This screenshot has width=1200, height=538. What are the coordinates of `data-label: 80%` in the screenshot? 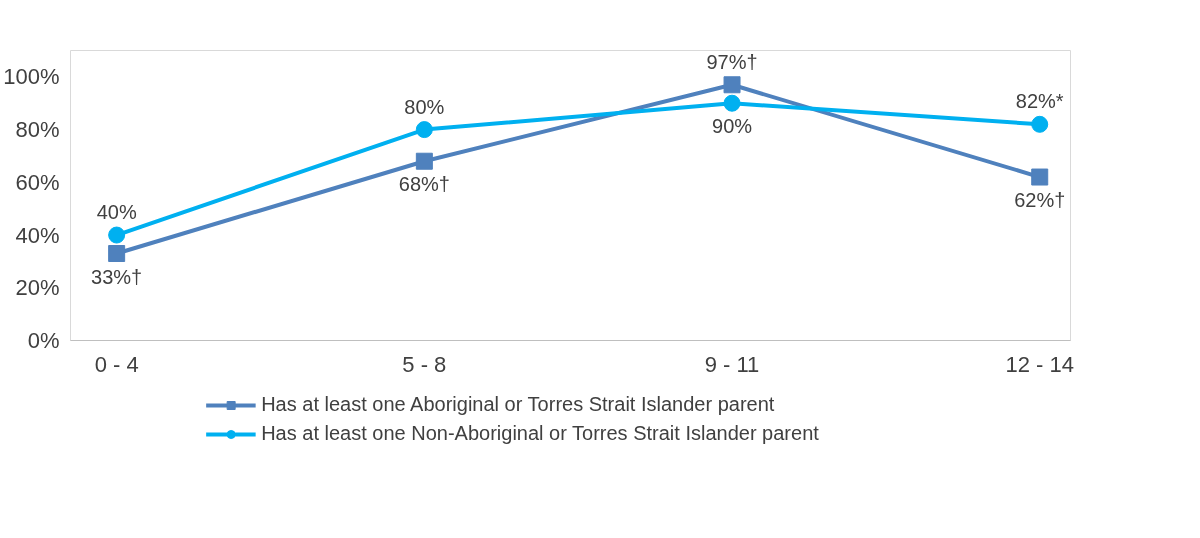 It's located at (424, 106).